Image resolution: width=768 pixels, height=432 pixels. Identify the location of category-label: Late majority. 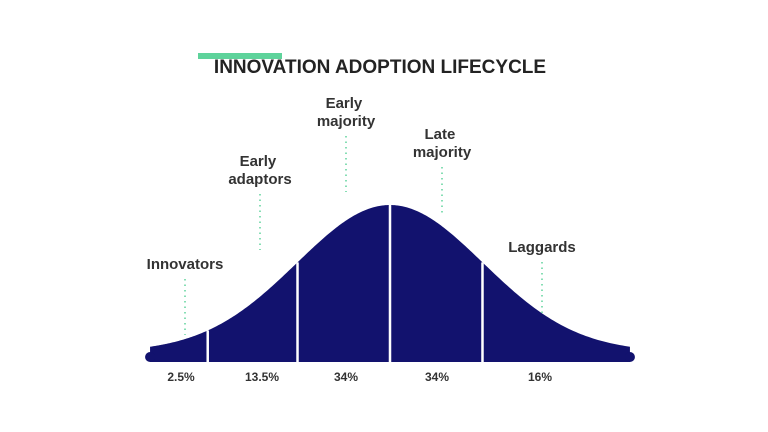
(442, 143).